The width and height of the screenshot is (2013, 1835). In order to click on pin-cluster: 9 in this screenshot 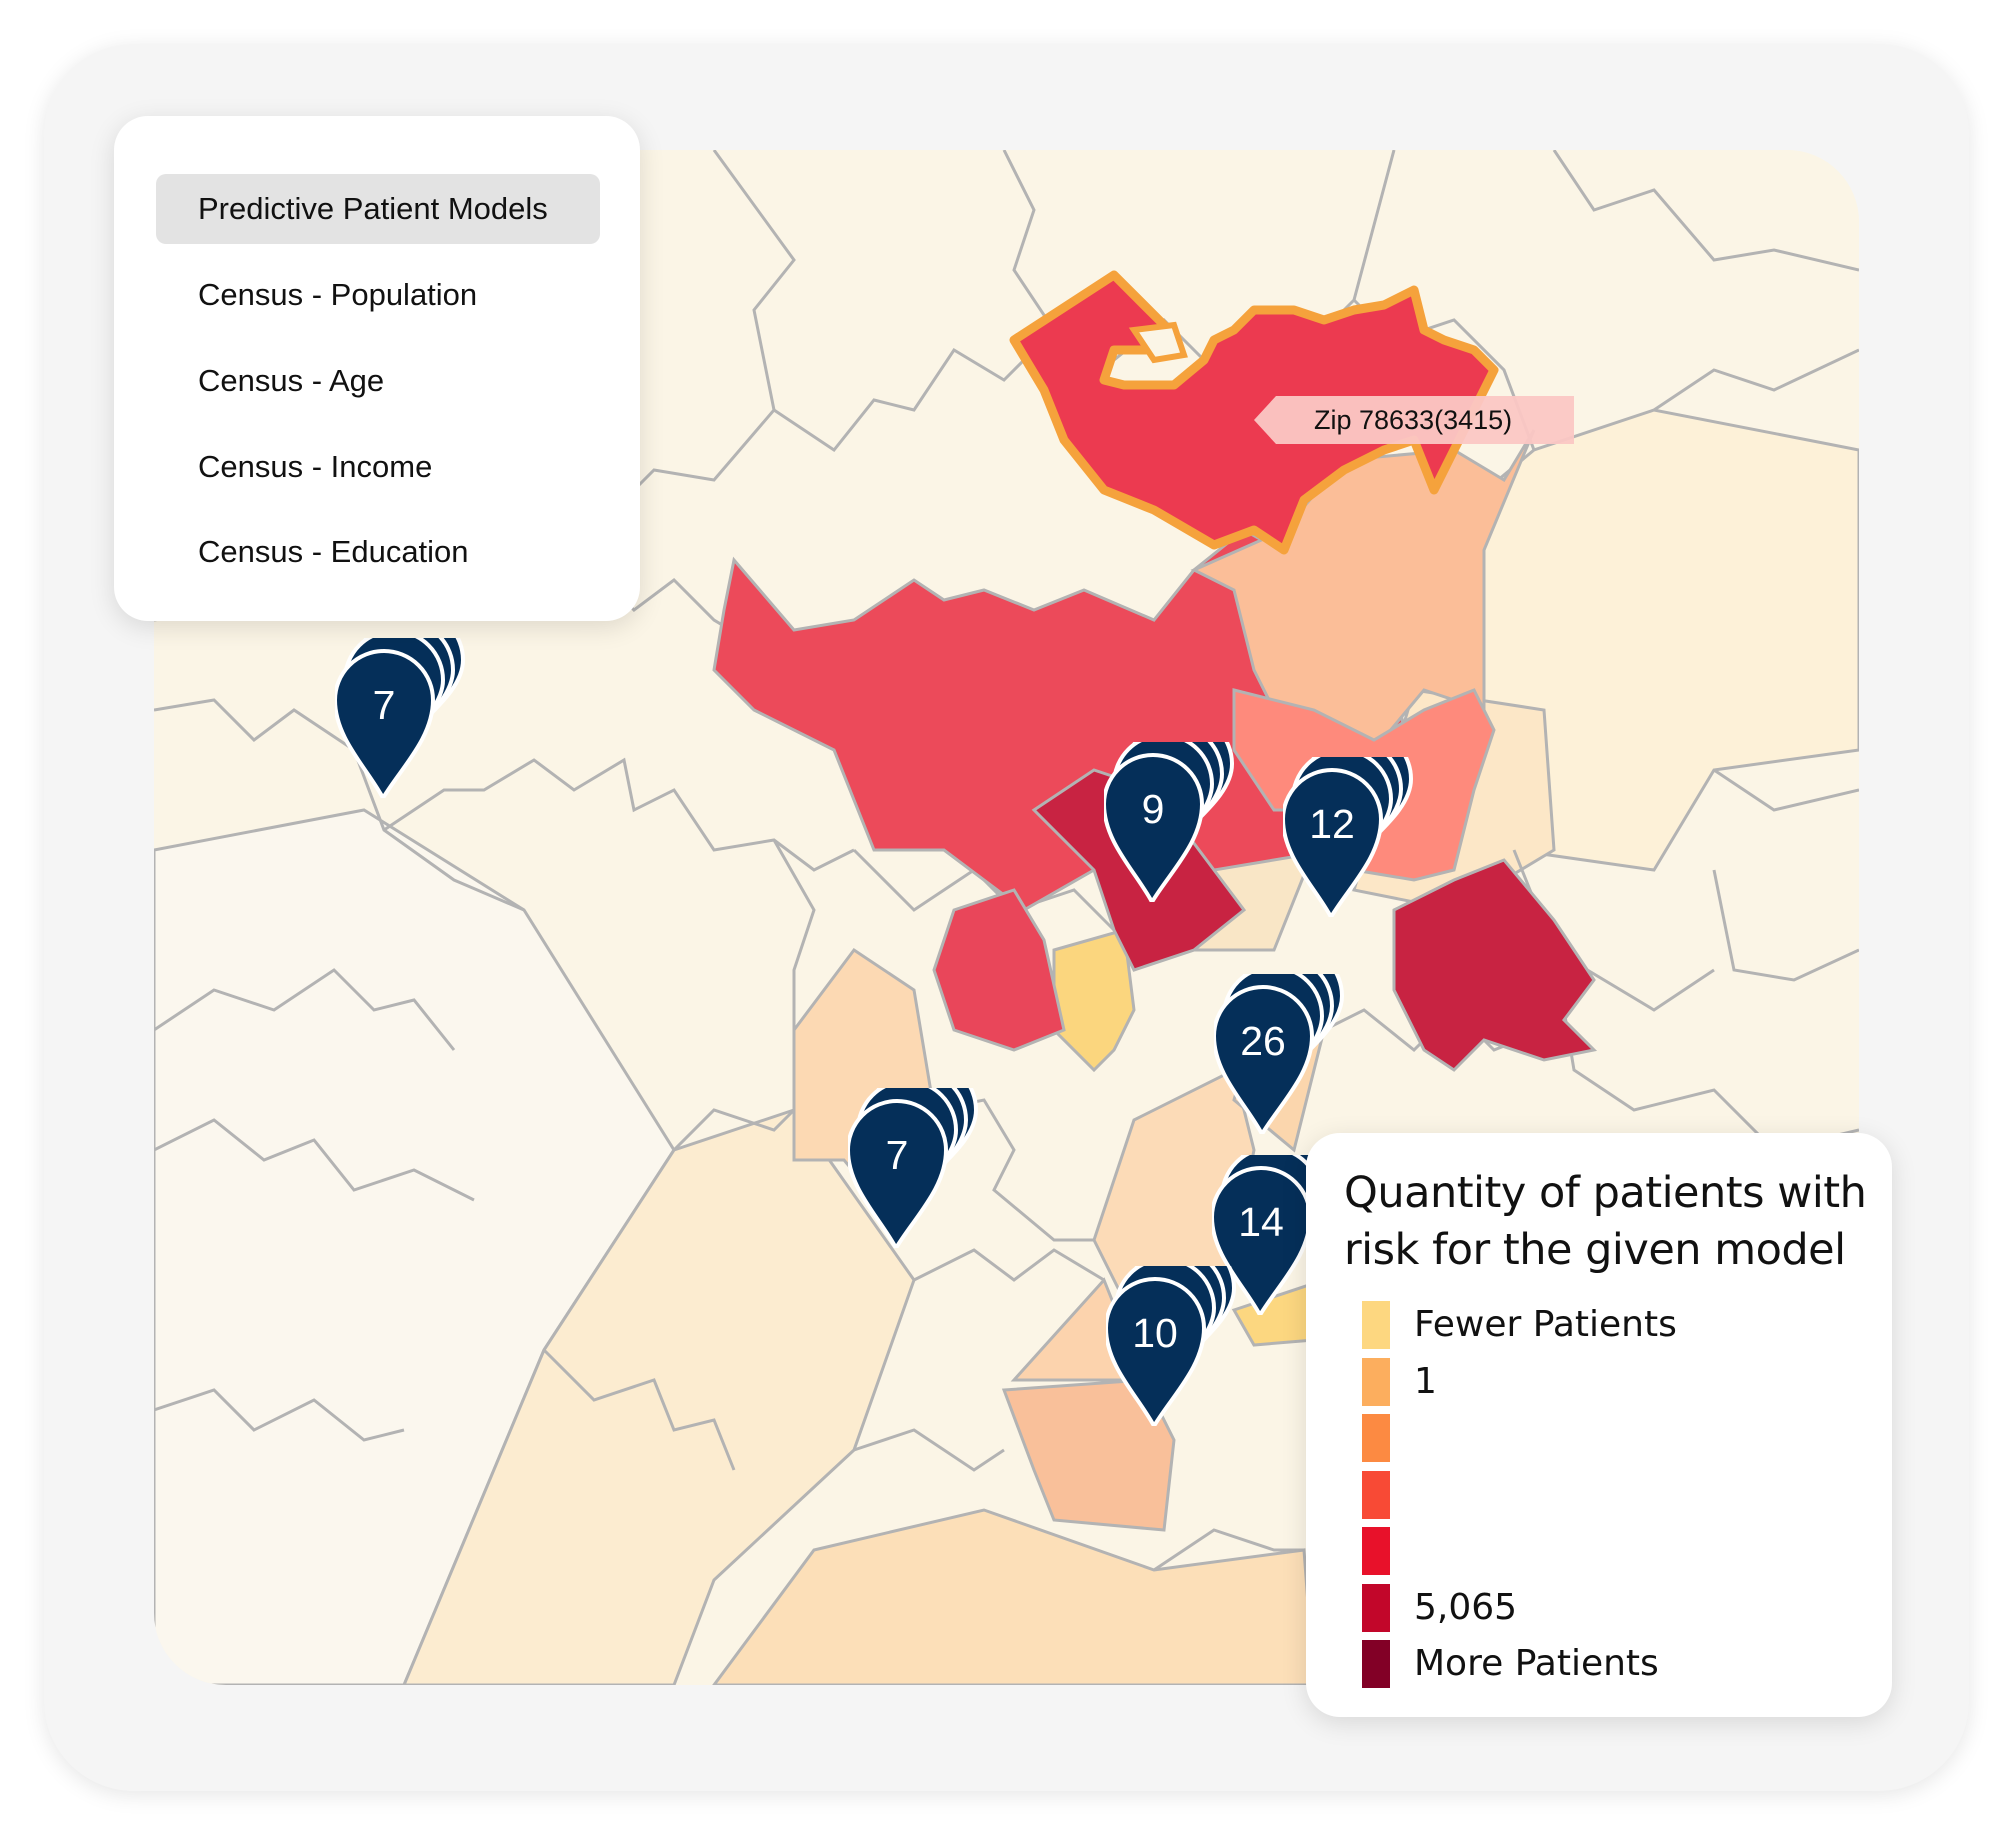, I will do `click(1174, 822)`.